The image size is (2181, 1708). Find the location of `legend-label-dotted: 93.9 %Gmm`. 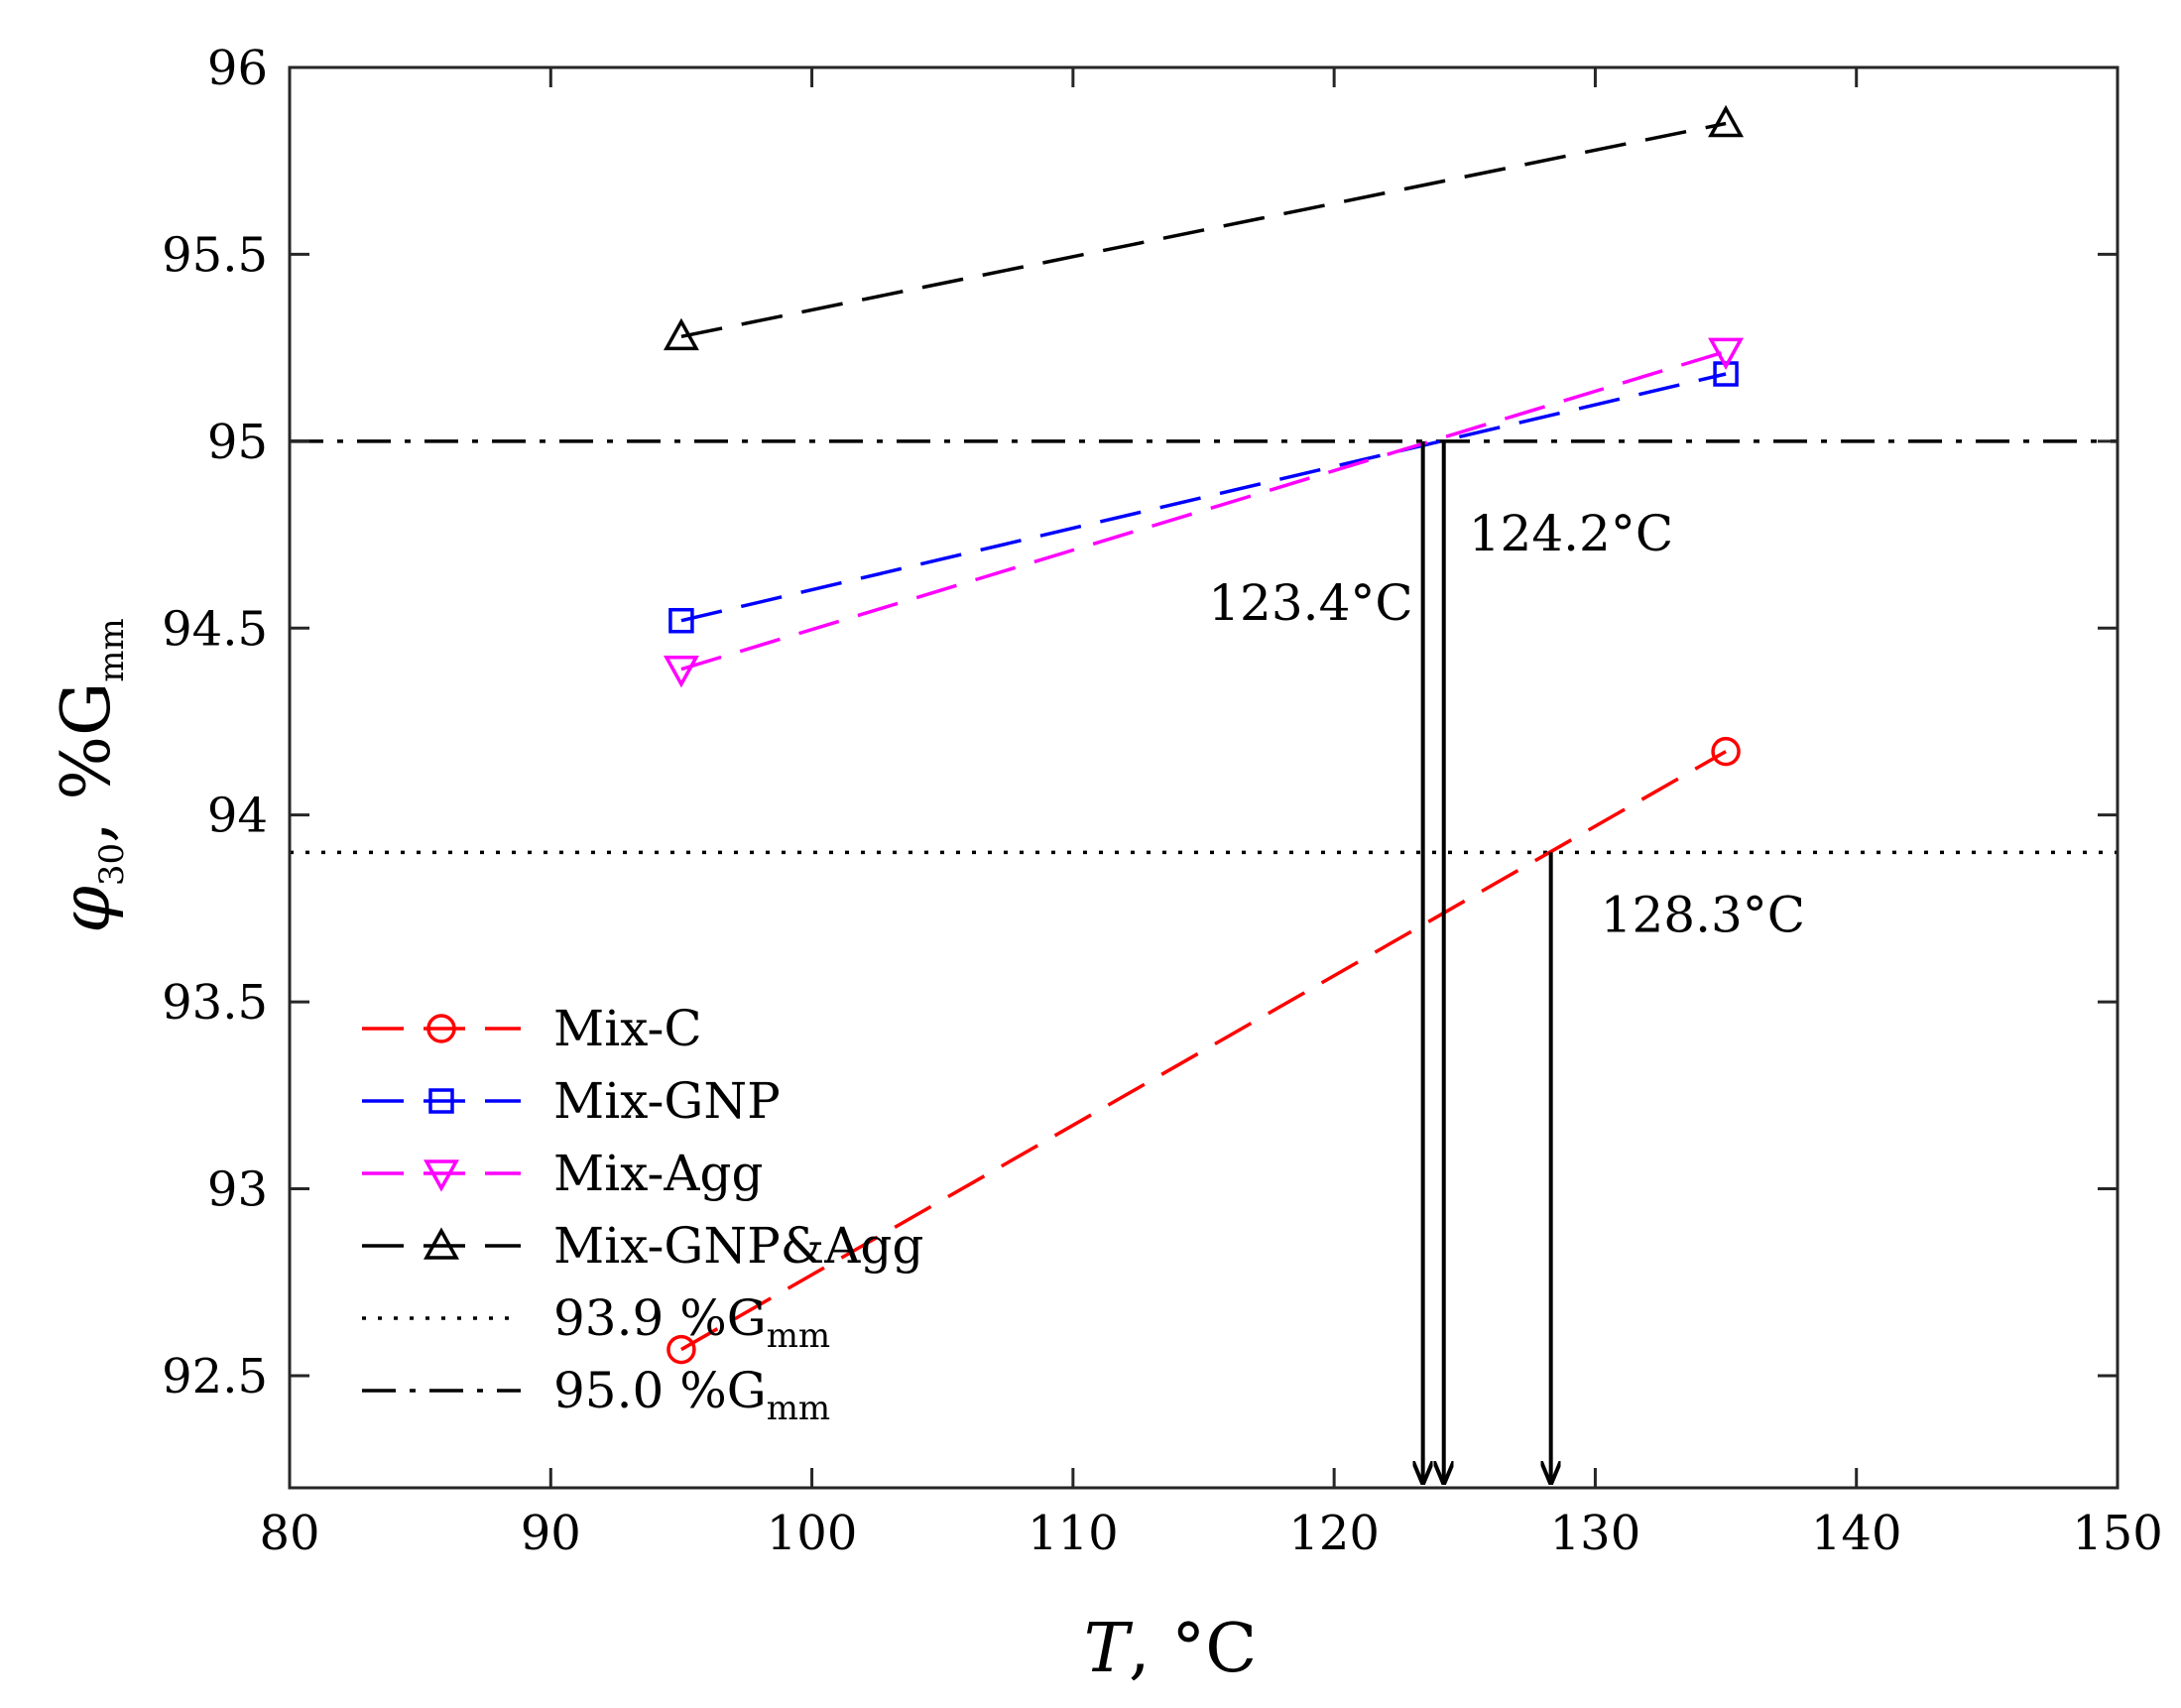

legend-label-dotted: 93.9 %Gmm is located at coordinates (691, 1322).